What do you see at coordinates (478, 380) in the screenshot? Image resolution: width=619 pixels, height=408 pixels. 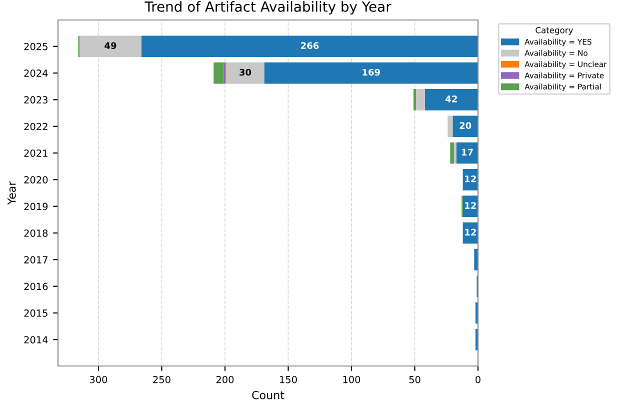 I see `x-tick-label: 0` at bounding box center [478, 380].